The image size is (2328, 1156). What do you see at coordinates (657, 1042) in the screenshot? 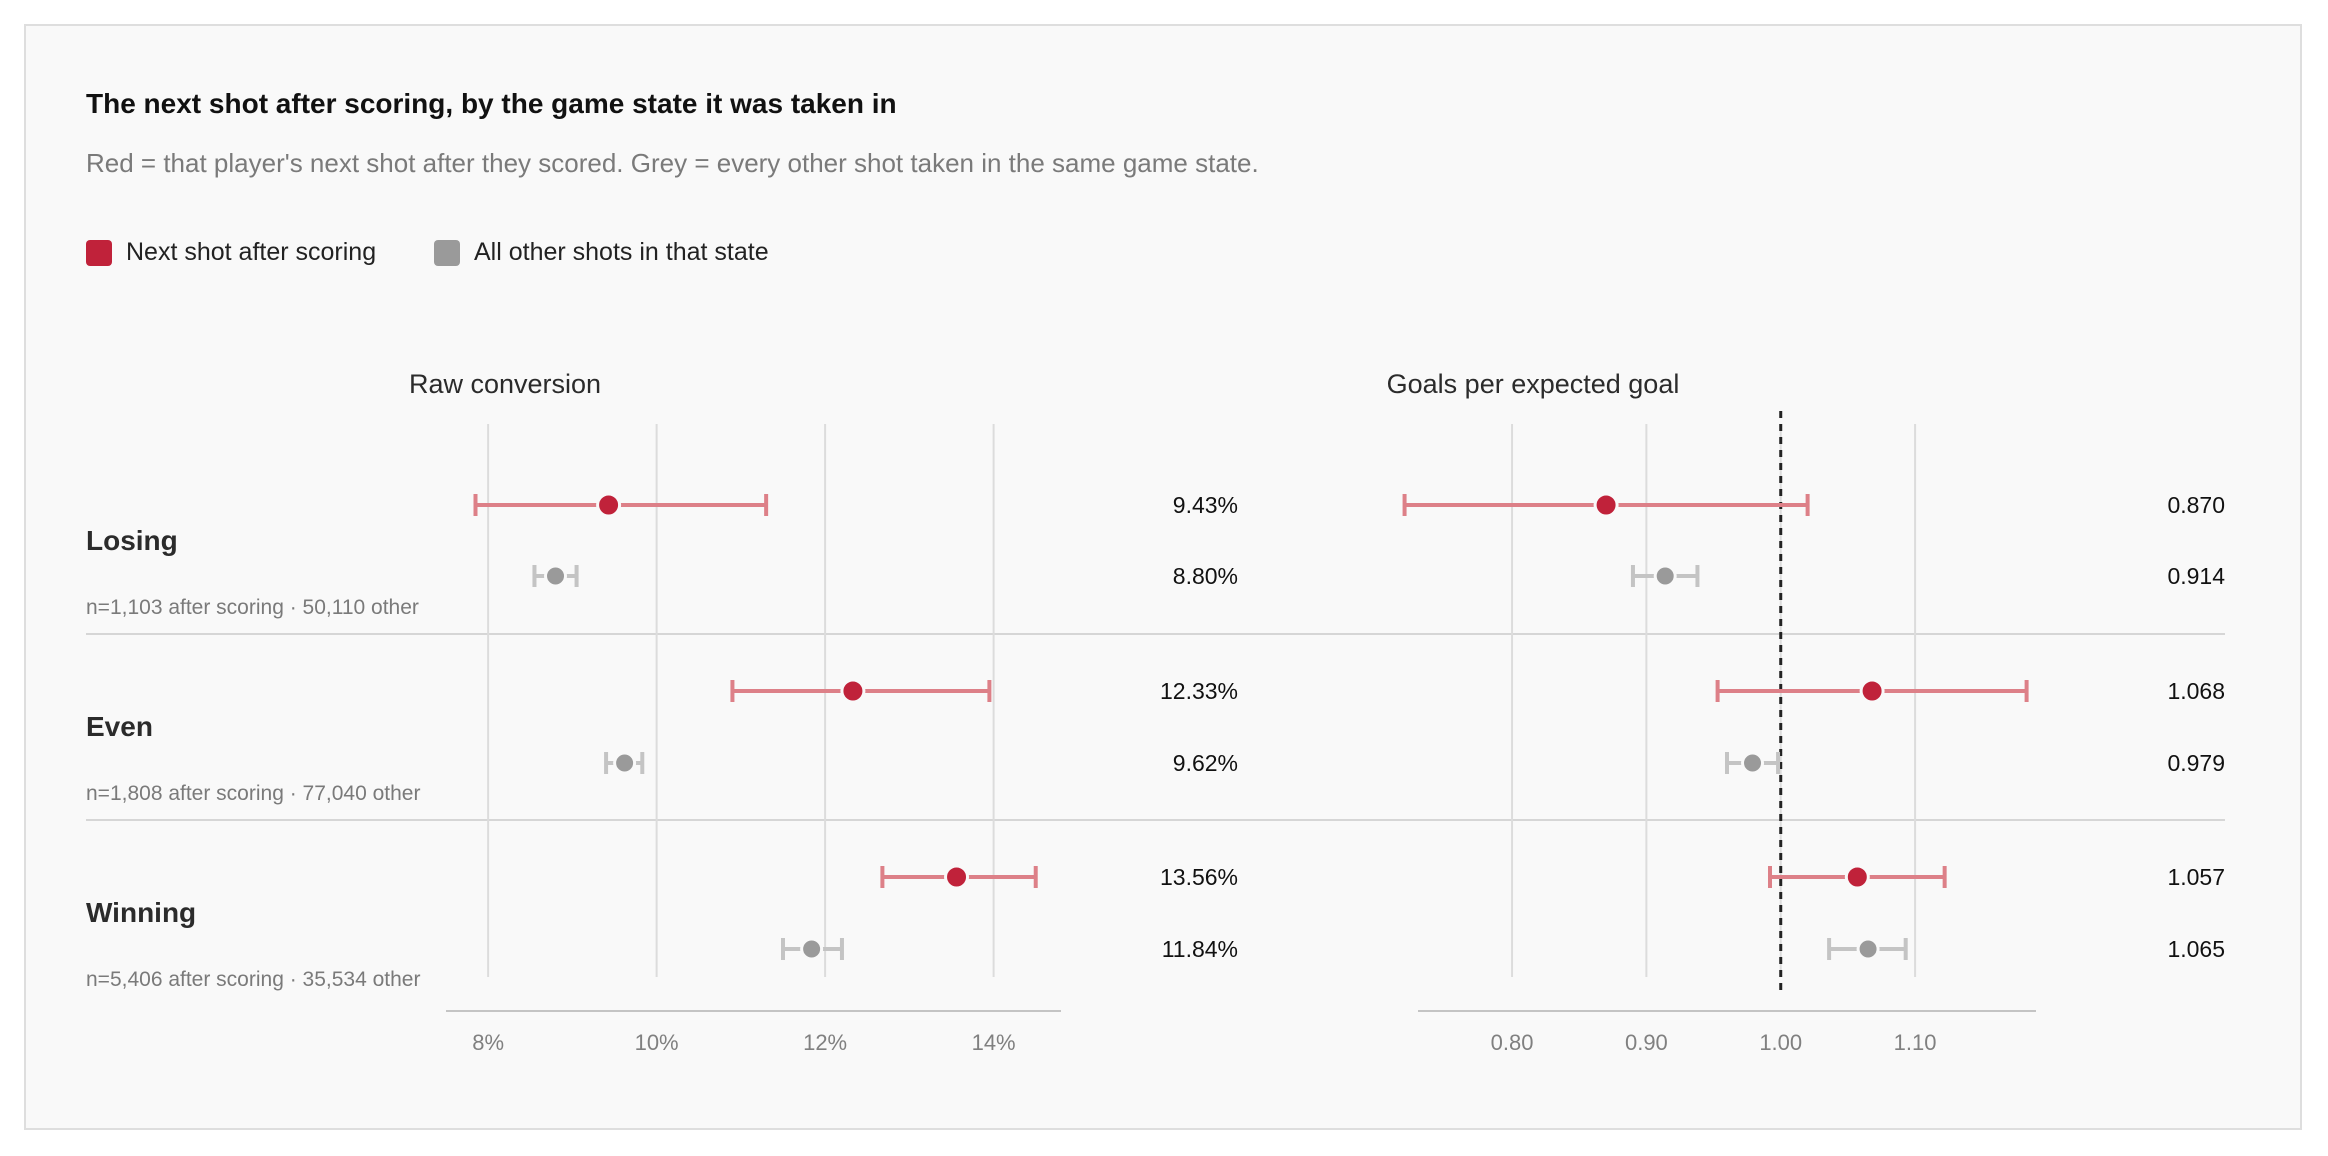
I see `x-tick-label: 10%` at bounding box center [657, 1042].